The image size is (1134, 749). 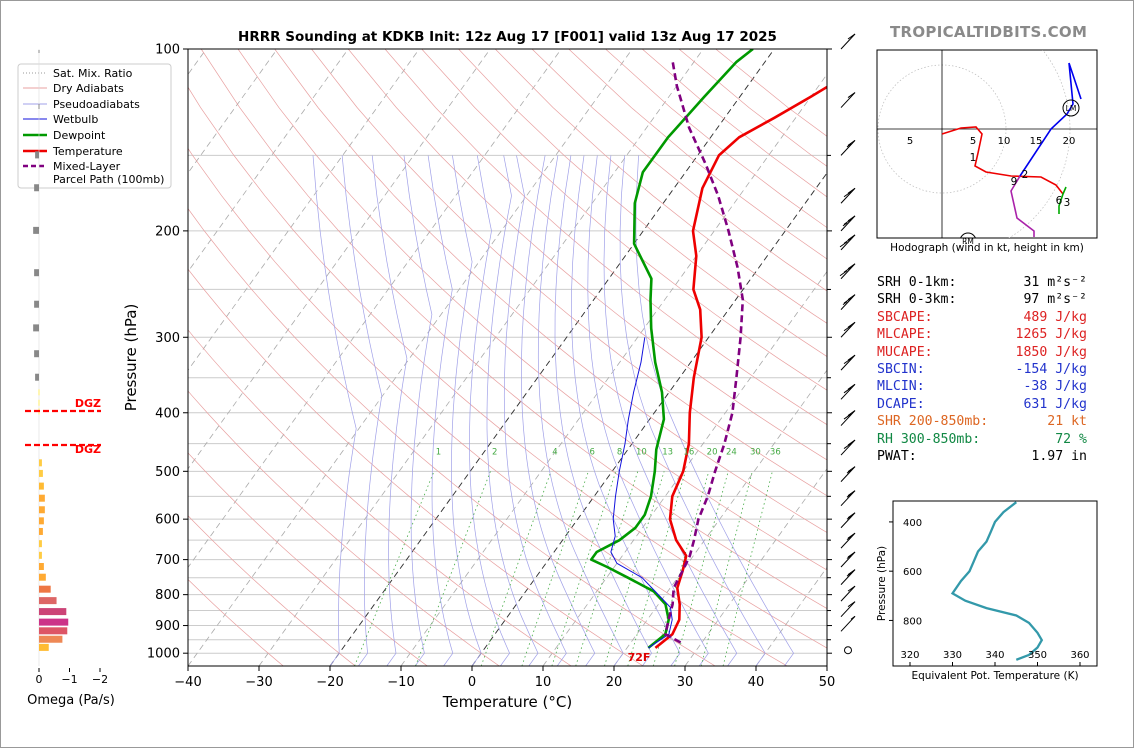 I want to click on y-axis-label: Pressure (hPa), so click(x=131, y=358).